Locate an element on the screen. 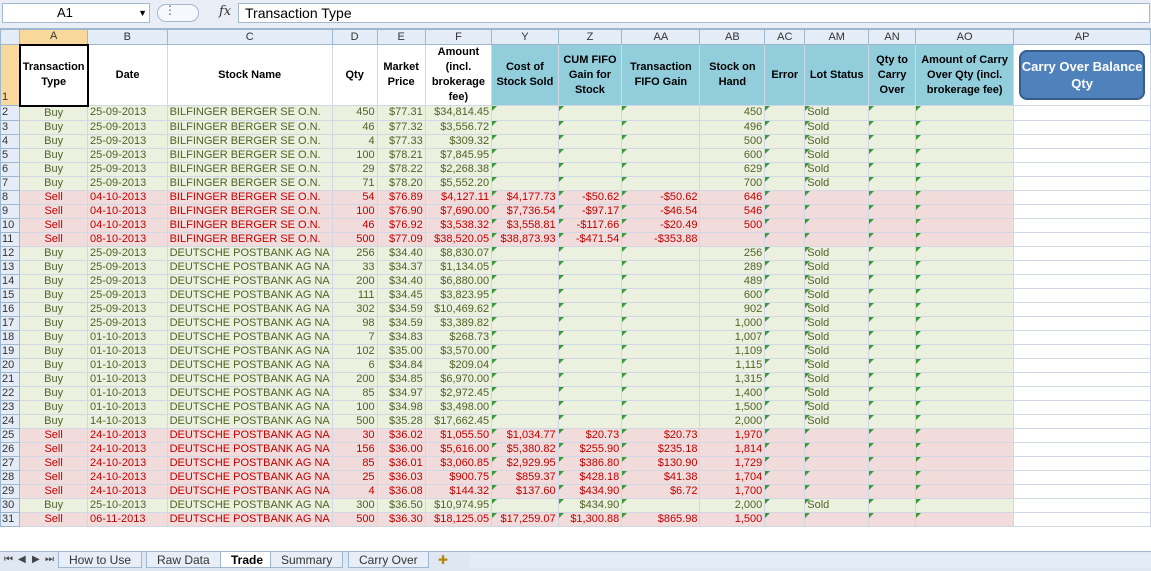 This screenshot has width=1151, height=571. transaction-fifo-gain-cell: $130.90 is located at coordinates (661, 463).